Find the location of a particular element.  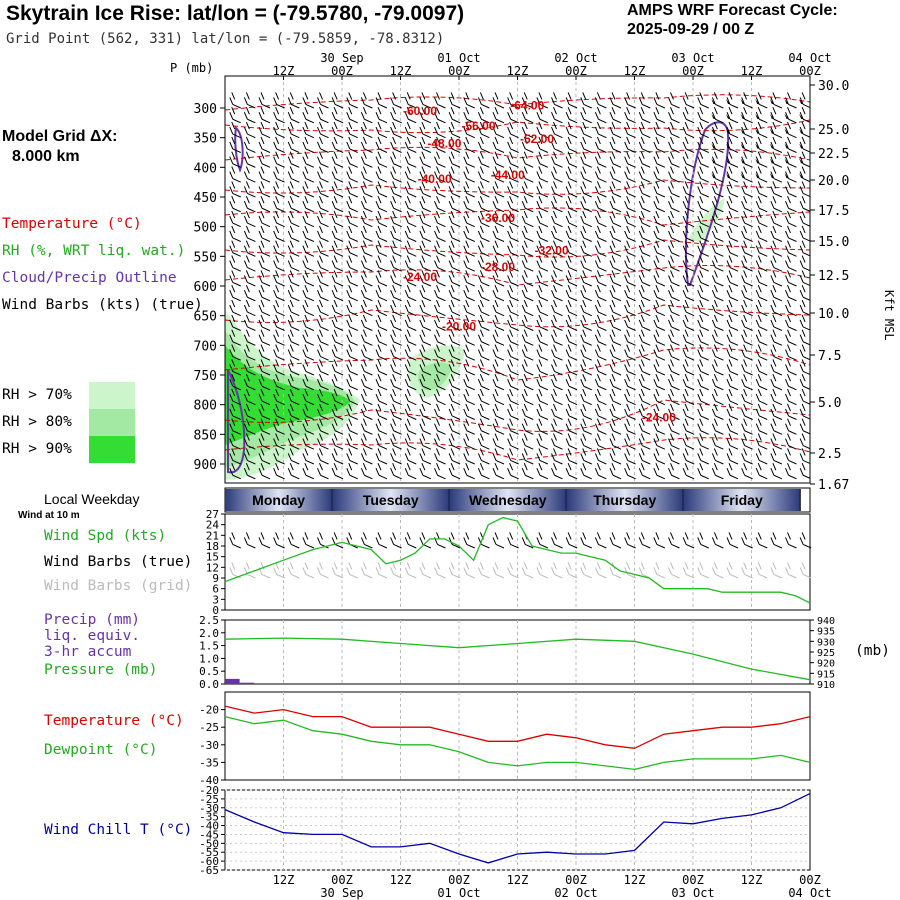

y-tick-label: 6 is located at coordinates (215, 589).